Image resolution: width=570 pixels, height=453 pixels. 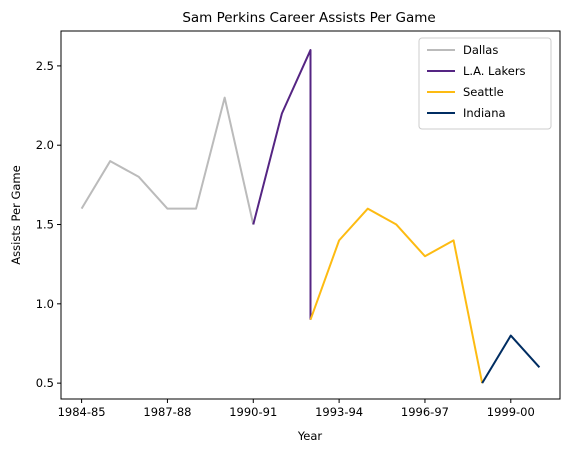 What do you see at coordinates (16, 214) in the screenshot?
I see `y-axis-label: Assists Per Game` at bounding box center [16, 214].